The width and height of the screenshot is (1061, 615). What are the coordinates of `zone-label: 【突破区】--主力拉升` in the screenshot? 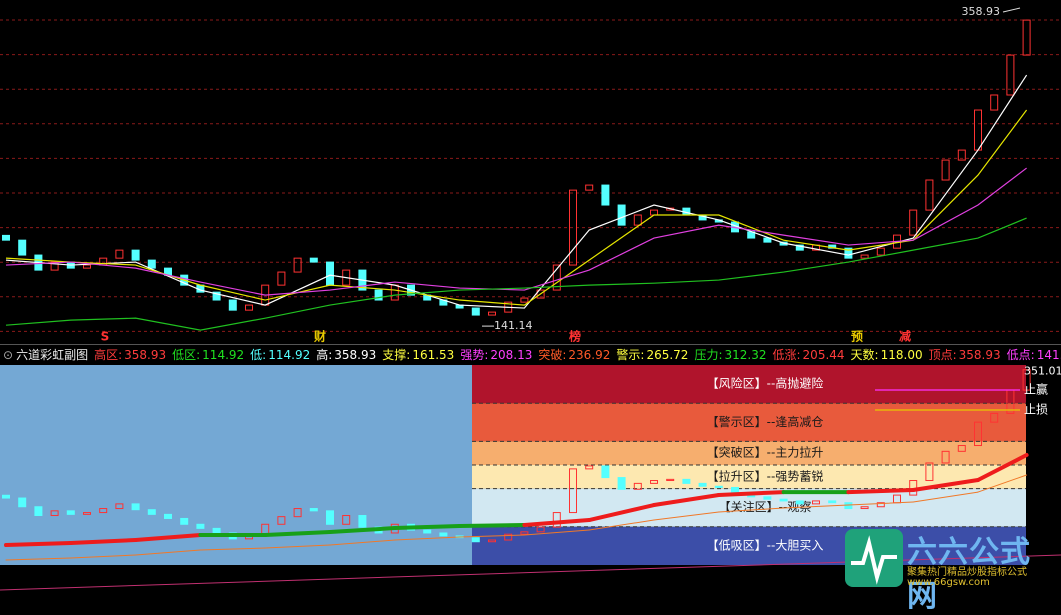 It's located at (765, 452).